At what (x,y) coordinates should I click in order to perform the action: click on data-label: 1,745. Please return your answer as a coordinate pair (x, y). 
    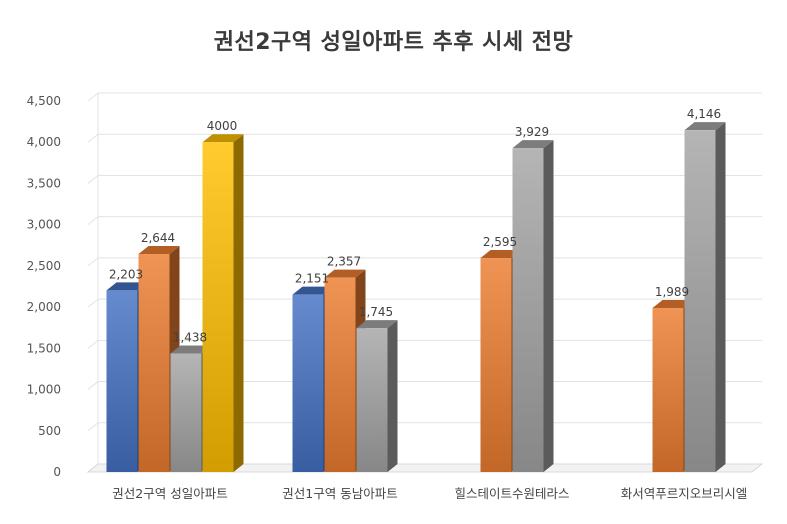
    Looking at the image, I should click on (376, 312).